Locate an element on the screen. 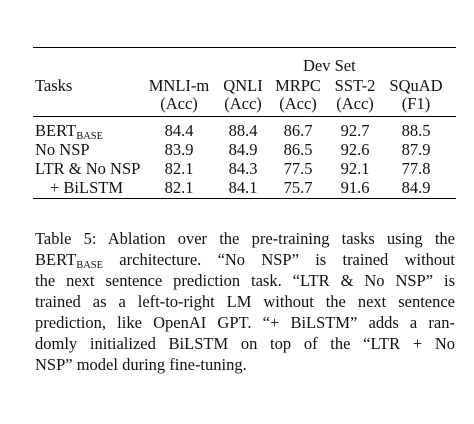 Image resolution: width=474 pixels, height=424 pixels. column-header: SQuAD is located at coordinates (416, 85).